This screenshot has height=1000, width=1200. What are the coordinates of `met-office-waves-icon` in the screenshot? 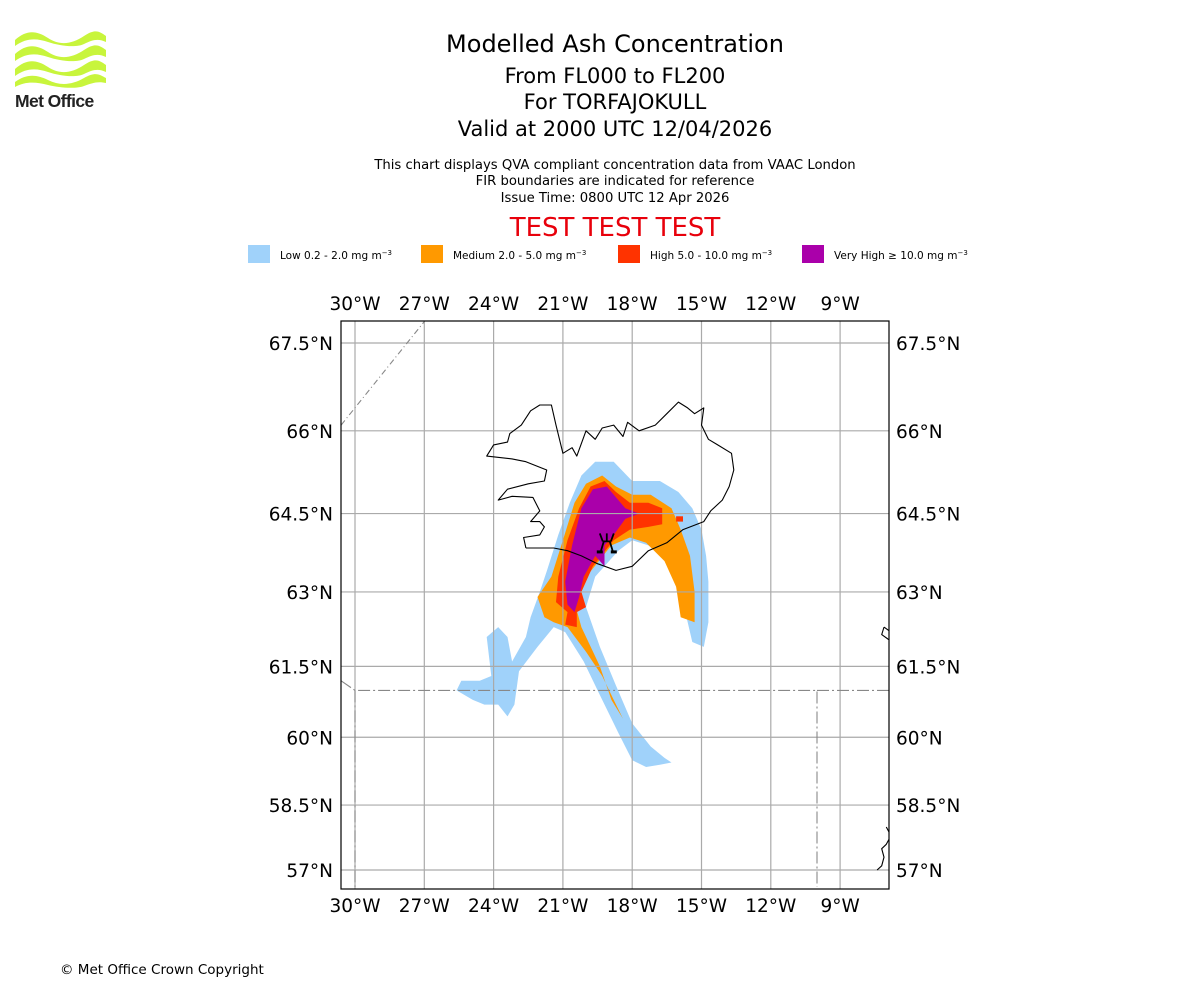 It's located at (60, 59).